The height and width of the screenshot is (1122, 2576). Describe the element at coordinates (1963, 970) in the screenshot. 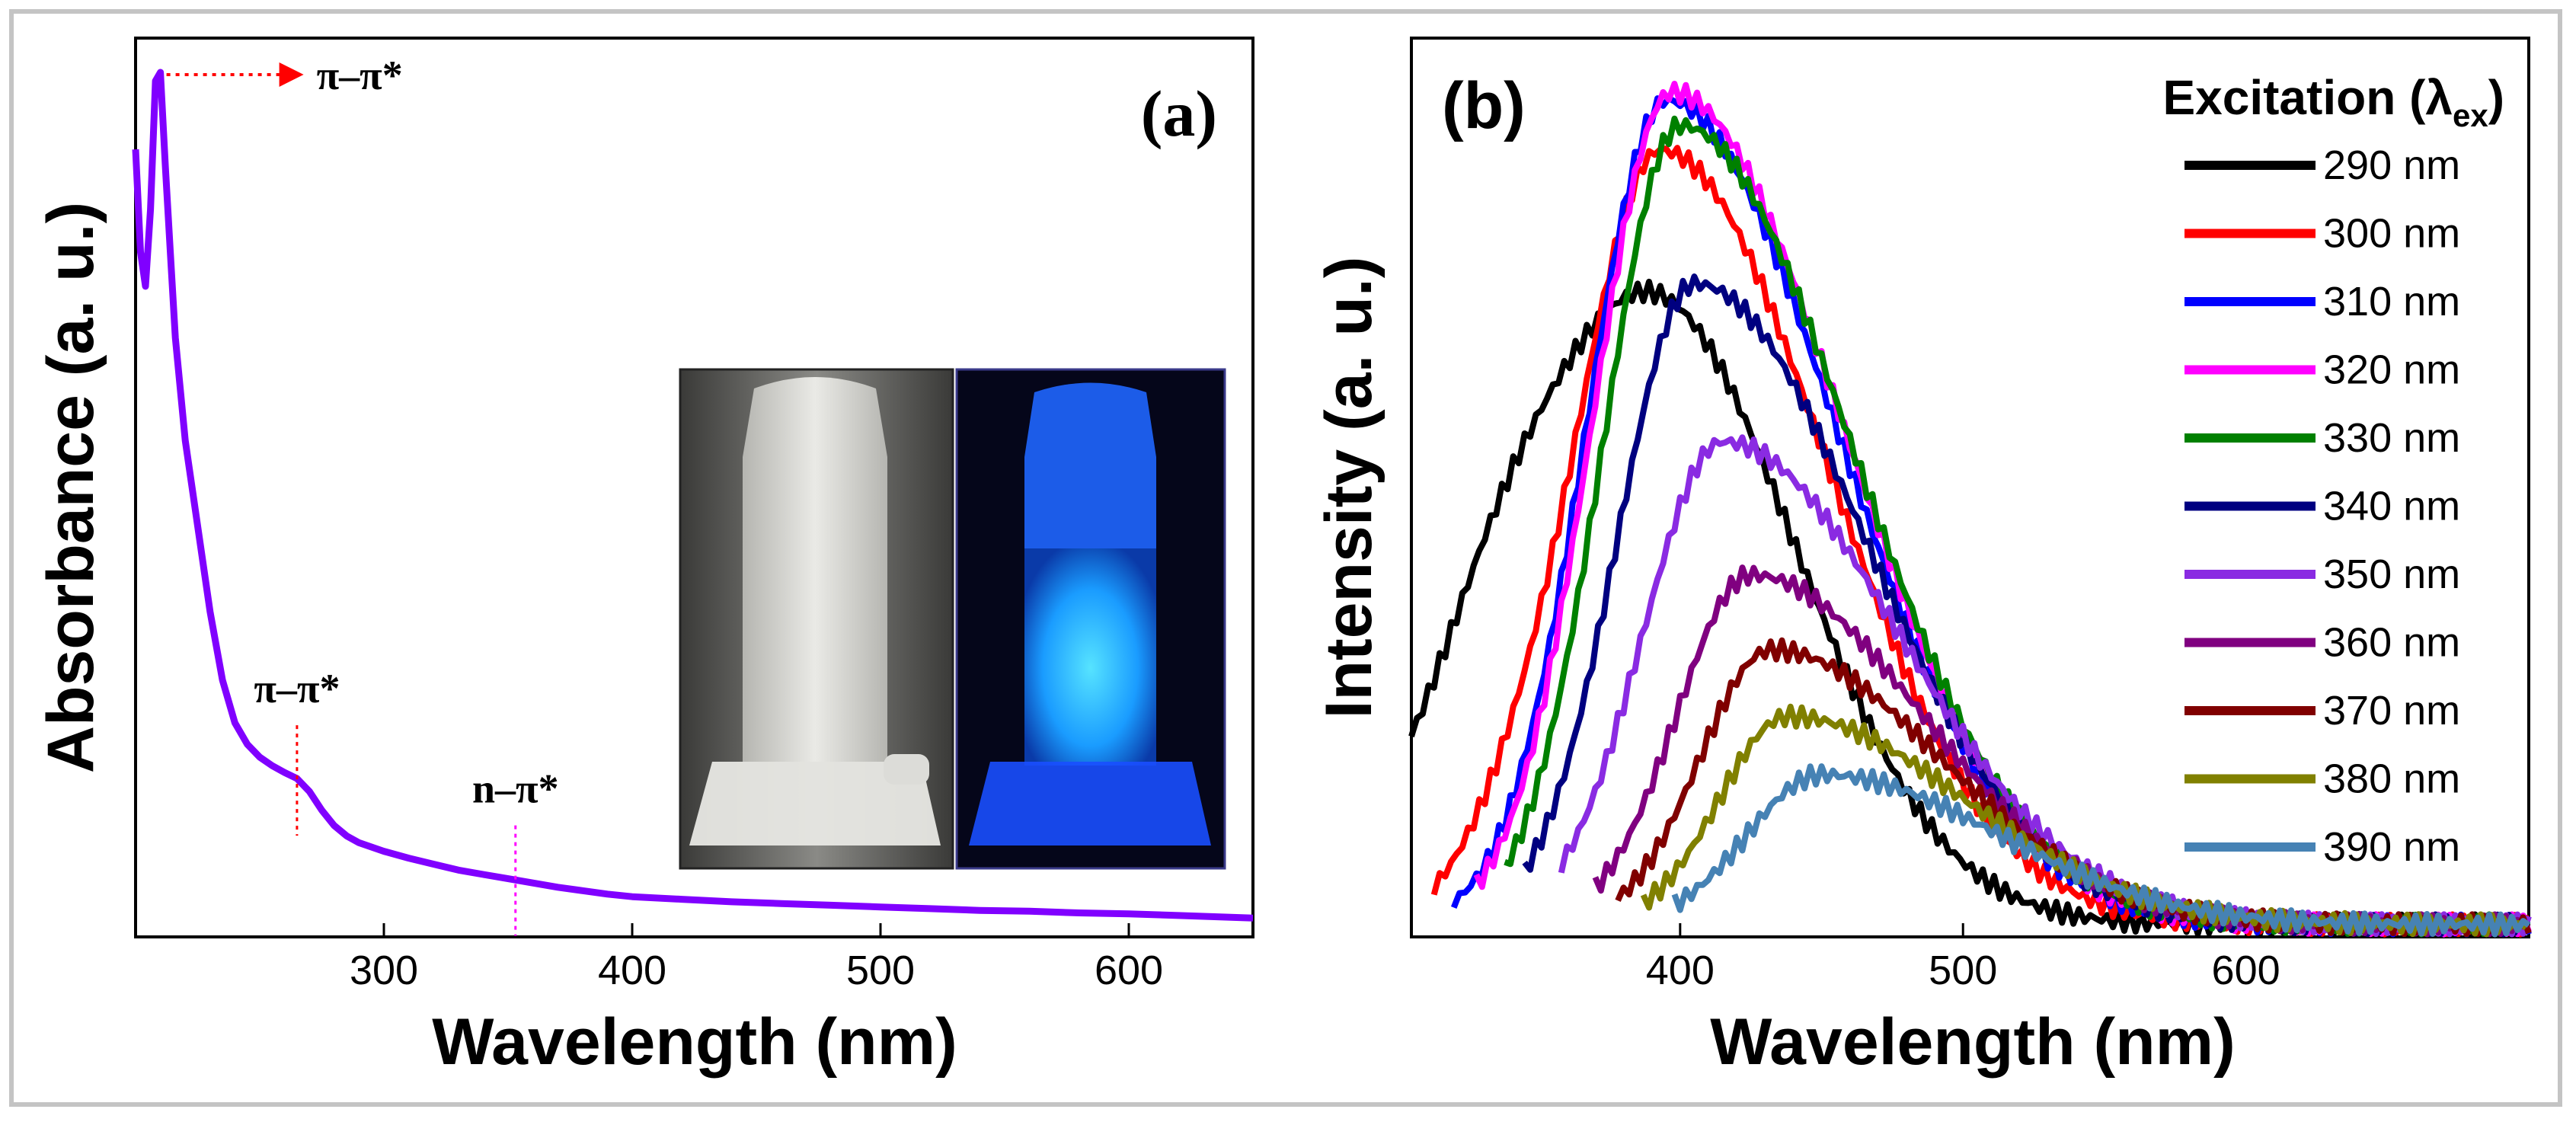

I see `x-tick-label-b-1: 500` at that location.